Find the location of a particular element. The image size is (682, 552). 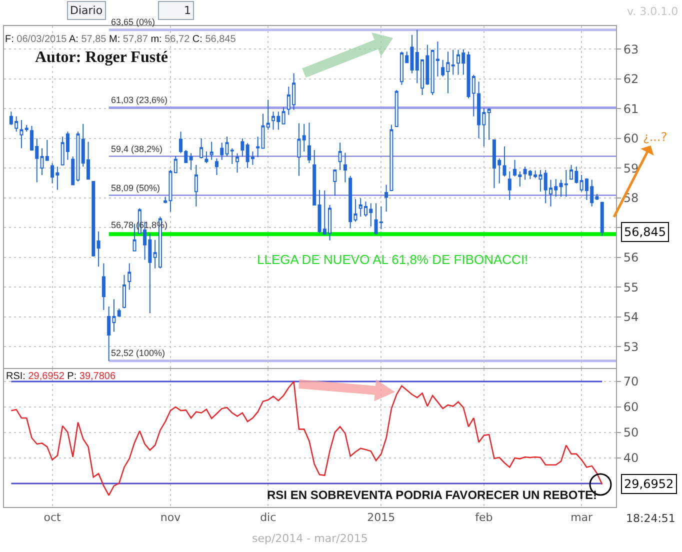

x-tick-label: mar is located at coordinates (582, 517).